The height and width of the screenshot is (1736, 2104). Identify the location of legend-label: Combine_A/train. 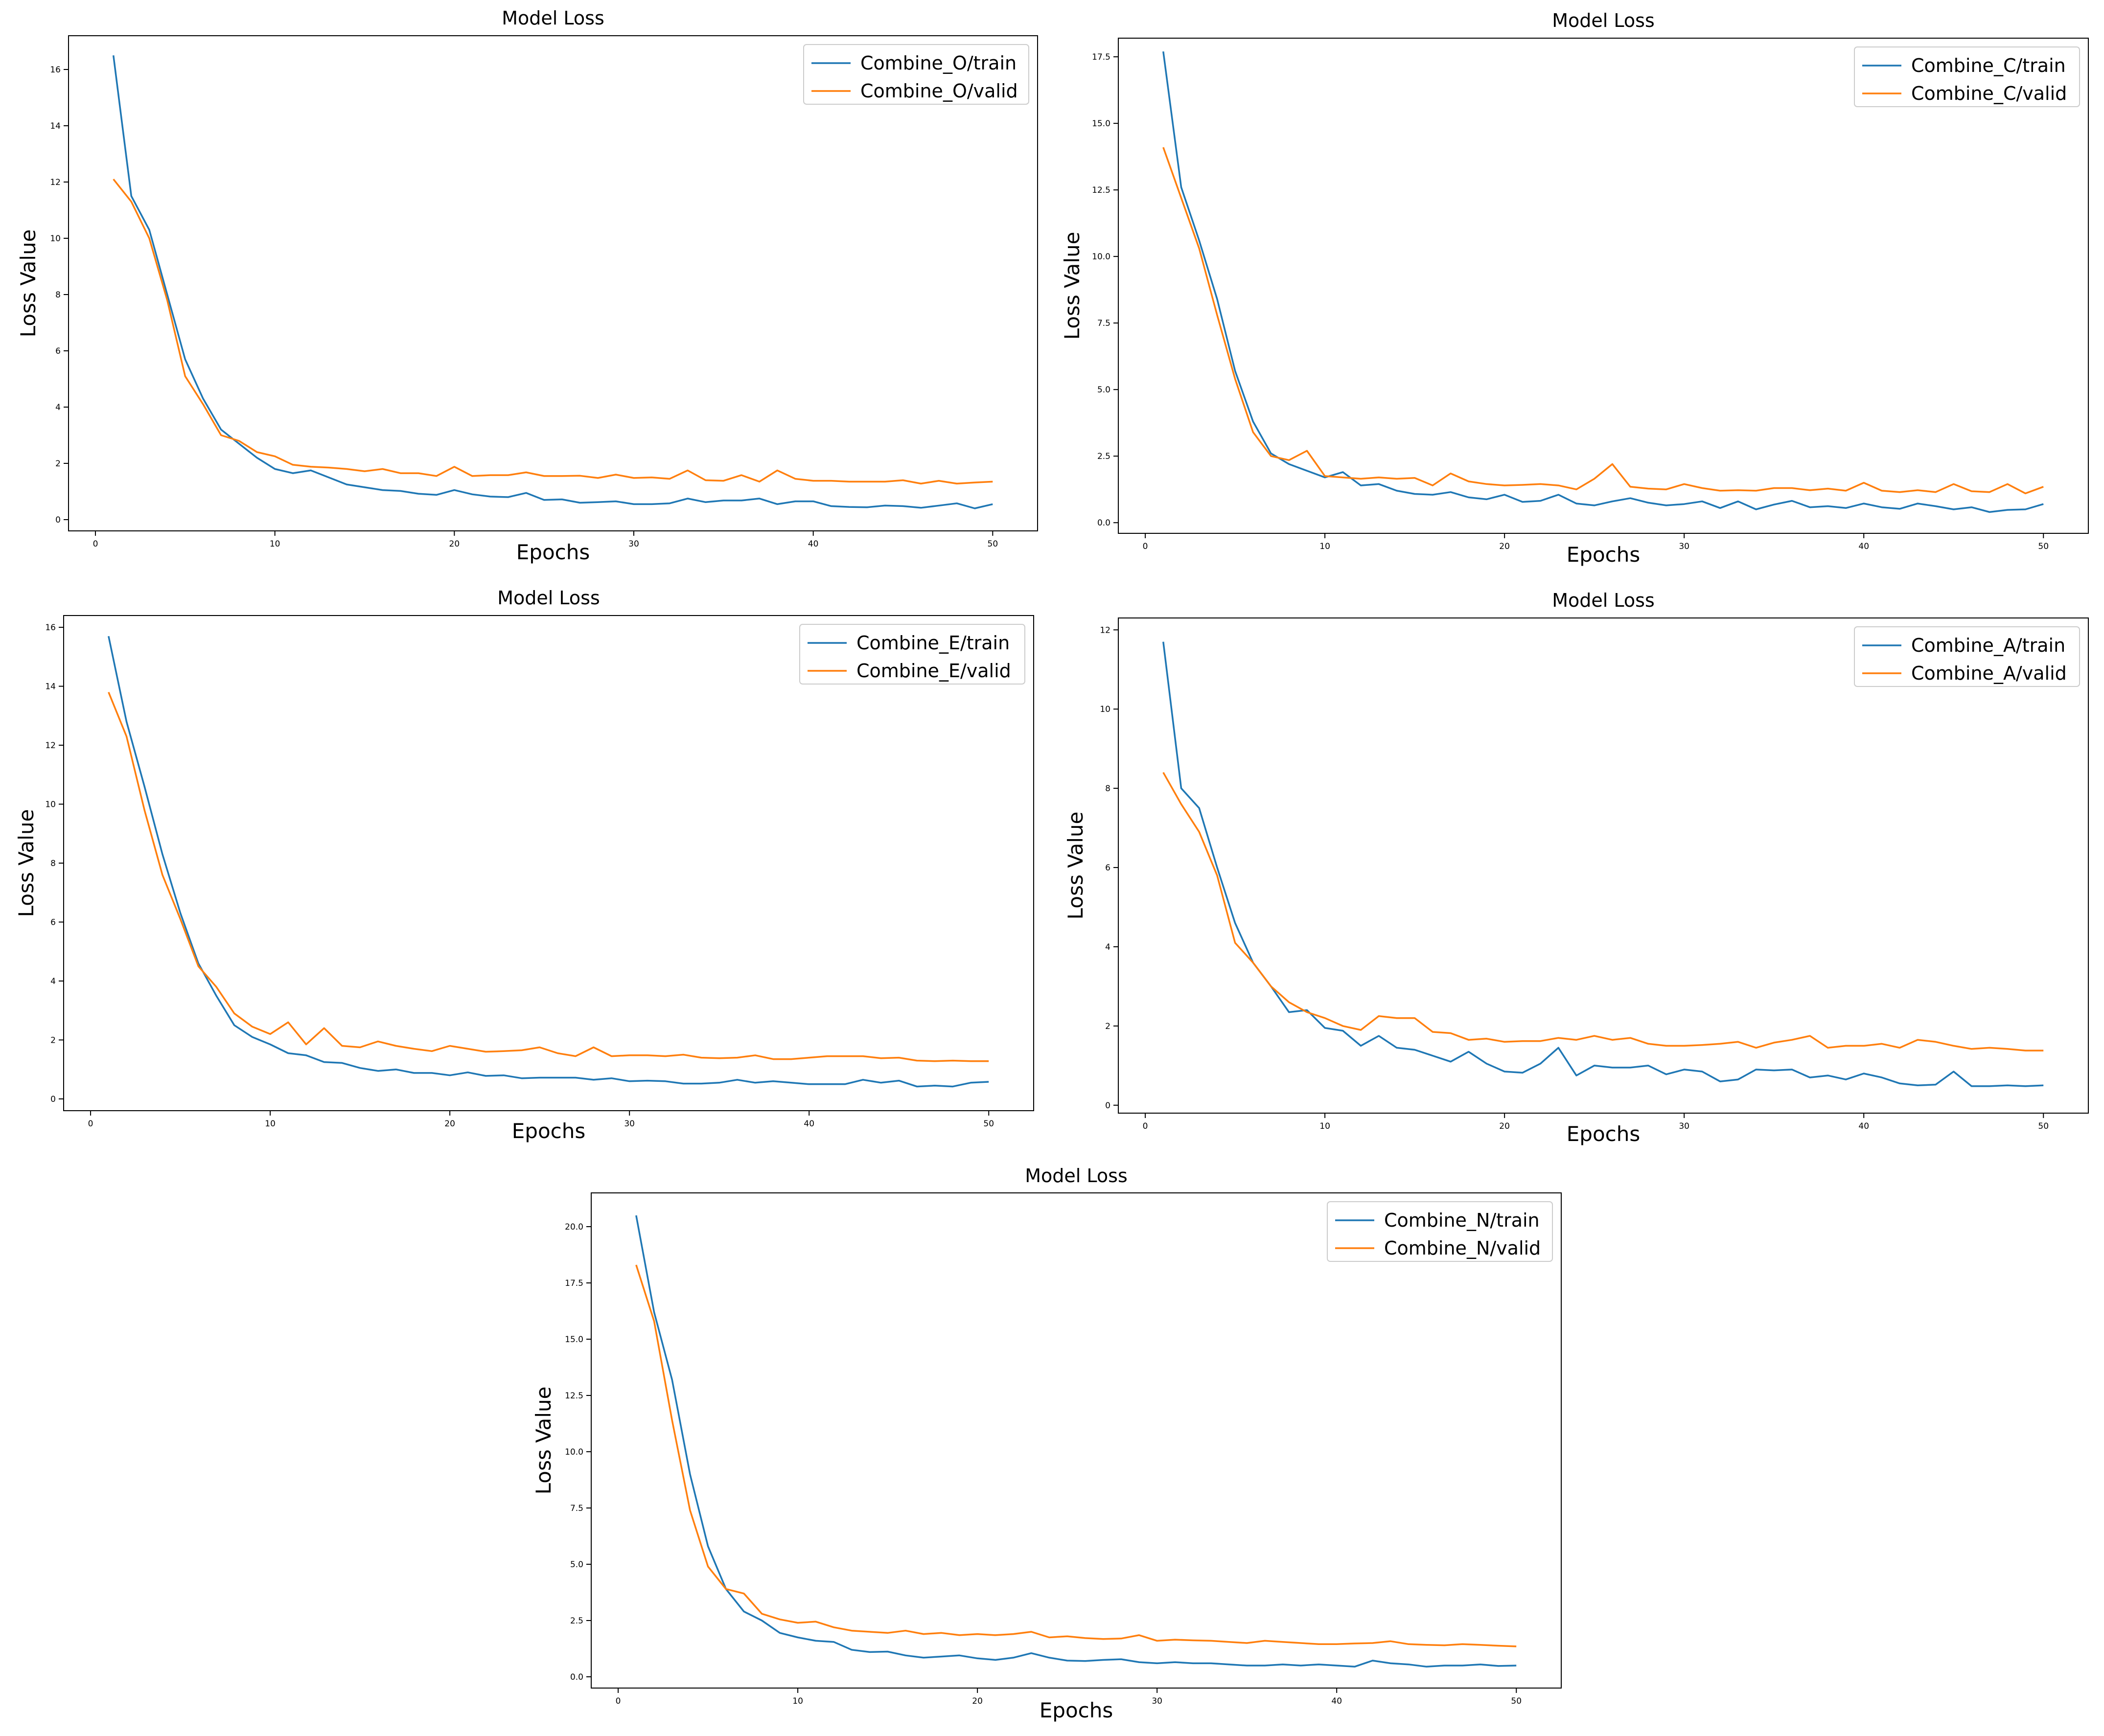
(1988, 645).